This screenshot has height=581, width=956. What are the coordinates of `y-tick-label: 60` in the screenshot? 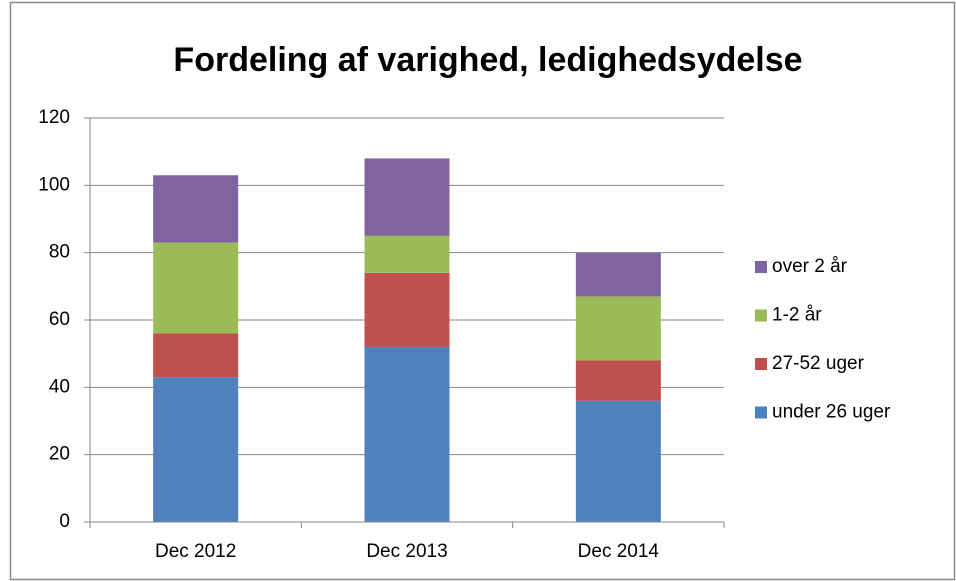 It's located at (59, 319).